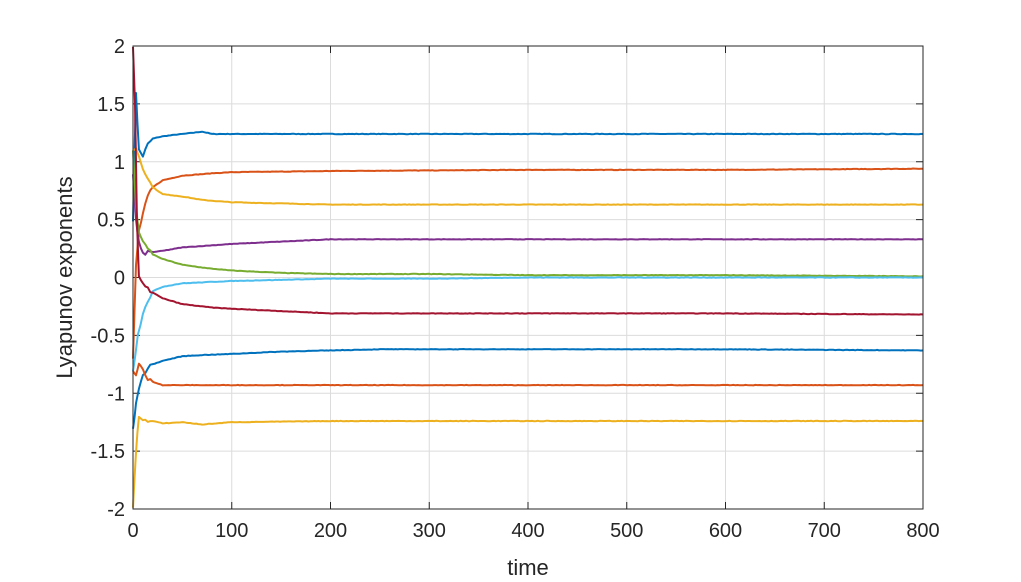 The height and width of the screenshot is (582, 1021). I want to click on x-tick-label: 100, so click(231, 531).